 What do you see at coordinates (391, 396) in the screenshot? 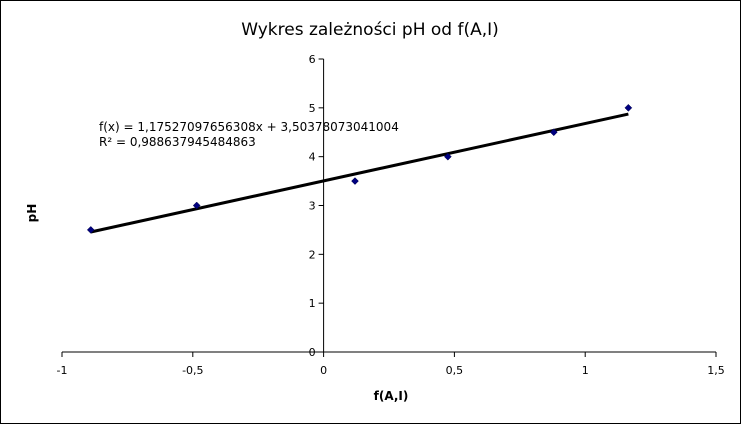
I see `x-axis-label: f(A,I)` at bounding box center [391, 396].